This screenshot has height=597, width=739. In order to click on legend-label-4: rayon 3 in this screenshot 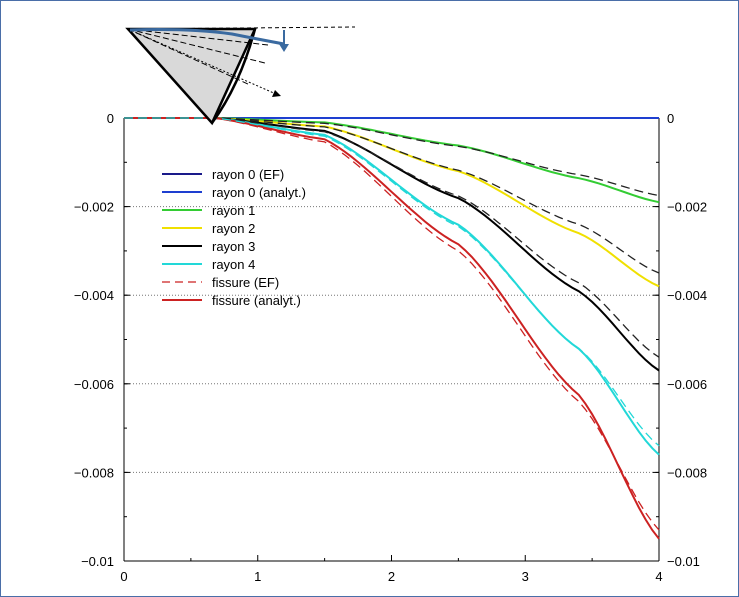, I will do `click(233, 246)`.